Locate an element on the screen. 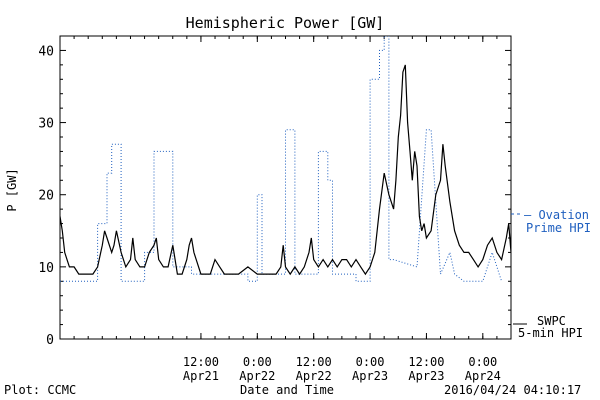 This screenshot has height=400, width=600. y-tick-label: 30 is located at coordinates (46, 124).